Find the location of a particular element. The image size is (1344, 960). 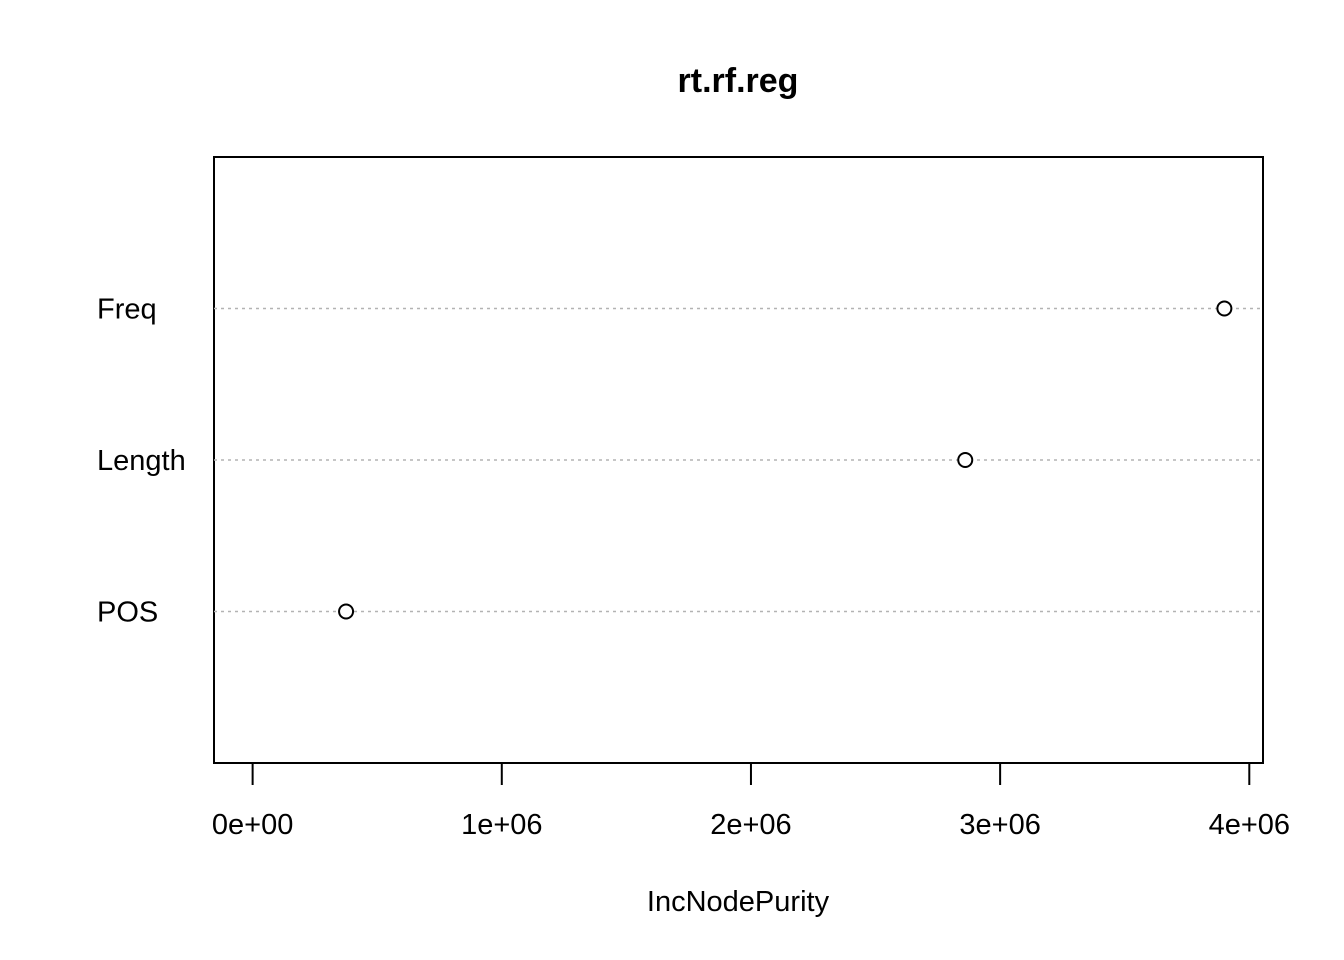

x-tick-label: 2e+06 is located at coordinates (750, 825).